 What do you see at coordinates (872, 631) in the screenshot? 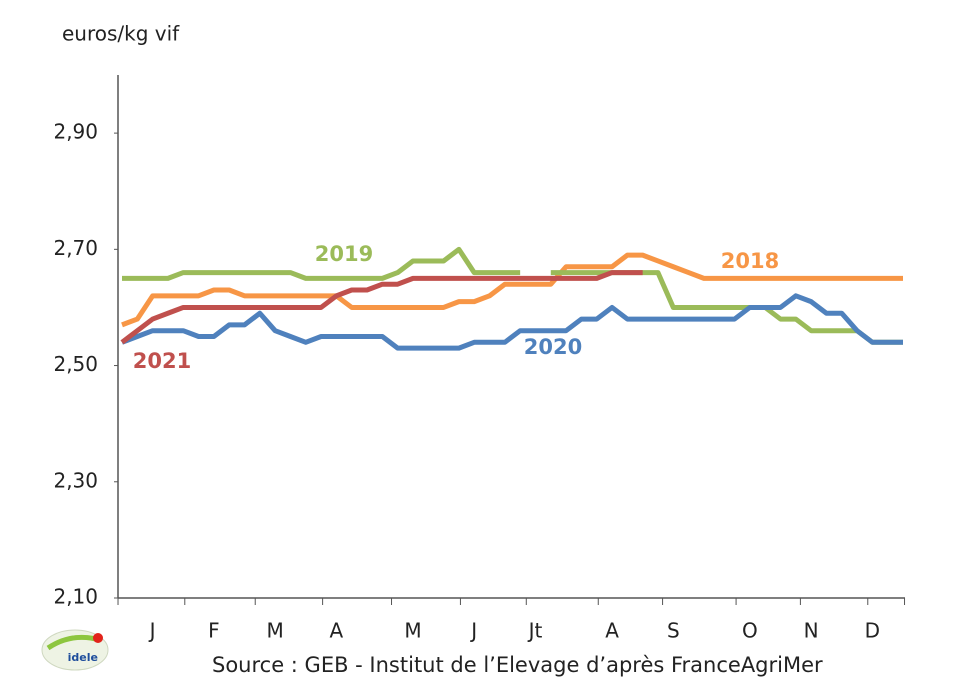
I see `x-tick-label: D` at bounding box center [872, 631].